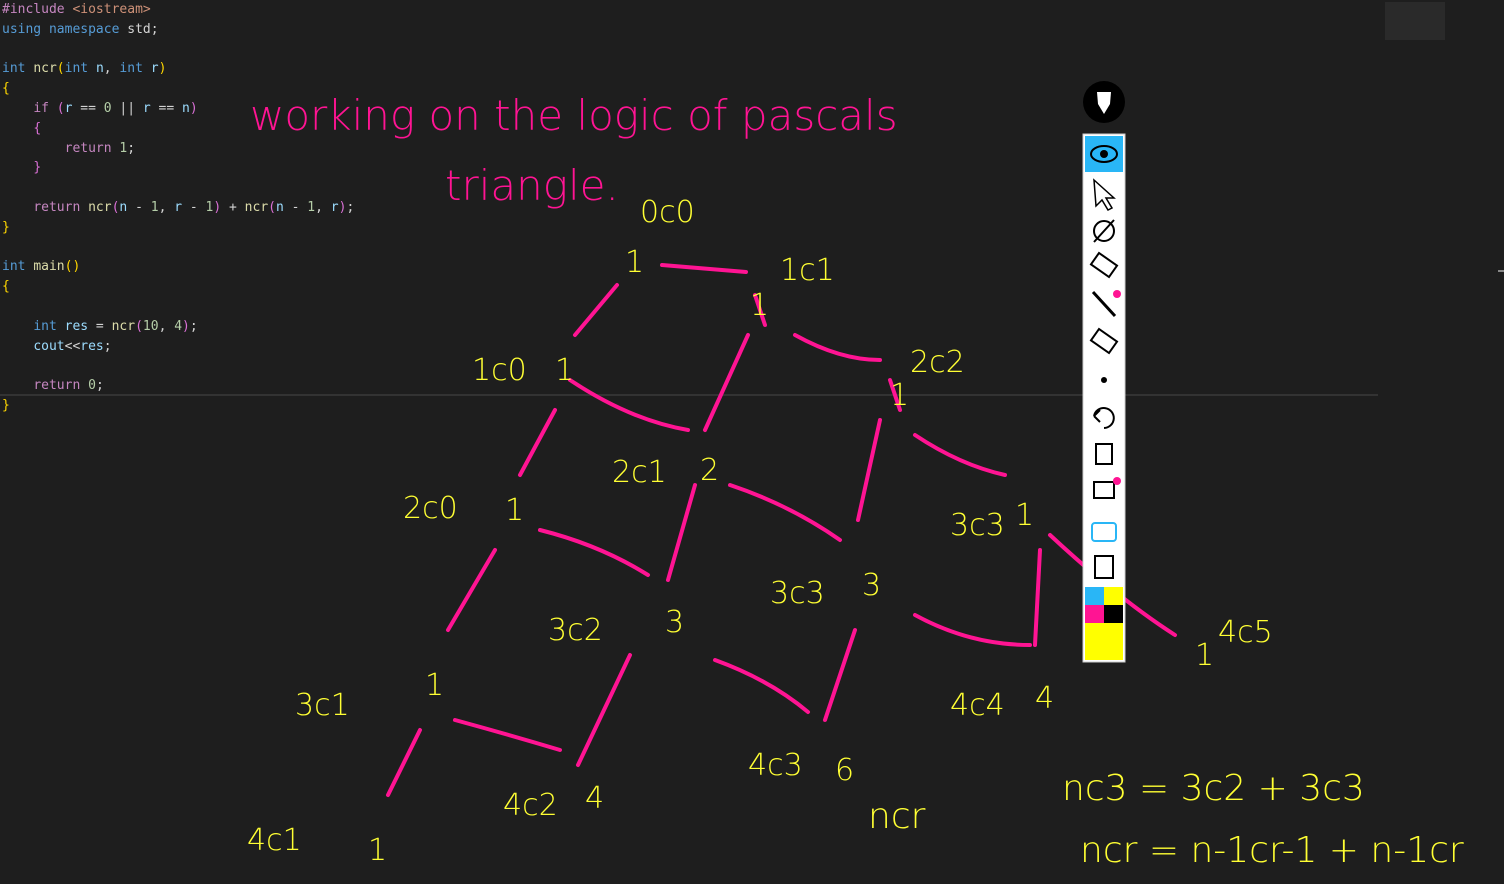 The width and height of the screenshot is (1504, 884). What do you see at coordinates (1104, 567) in the screenshot?
I see `clipboard-button` at bounding box center [1104, 567].